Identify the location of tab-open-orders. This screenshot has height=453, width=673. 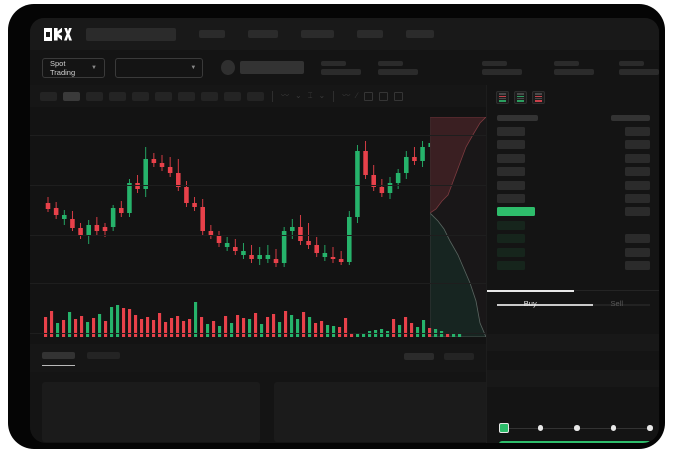
(58, 359).